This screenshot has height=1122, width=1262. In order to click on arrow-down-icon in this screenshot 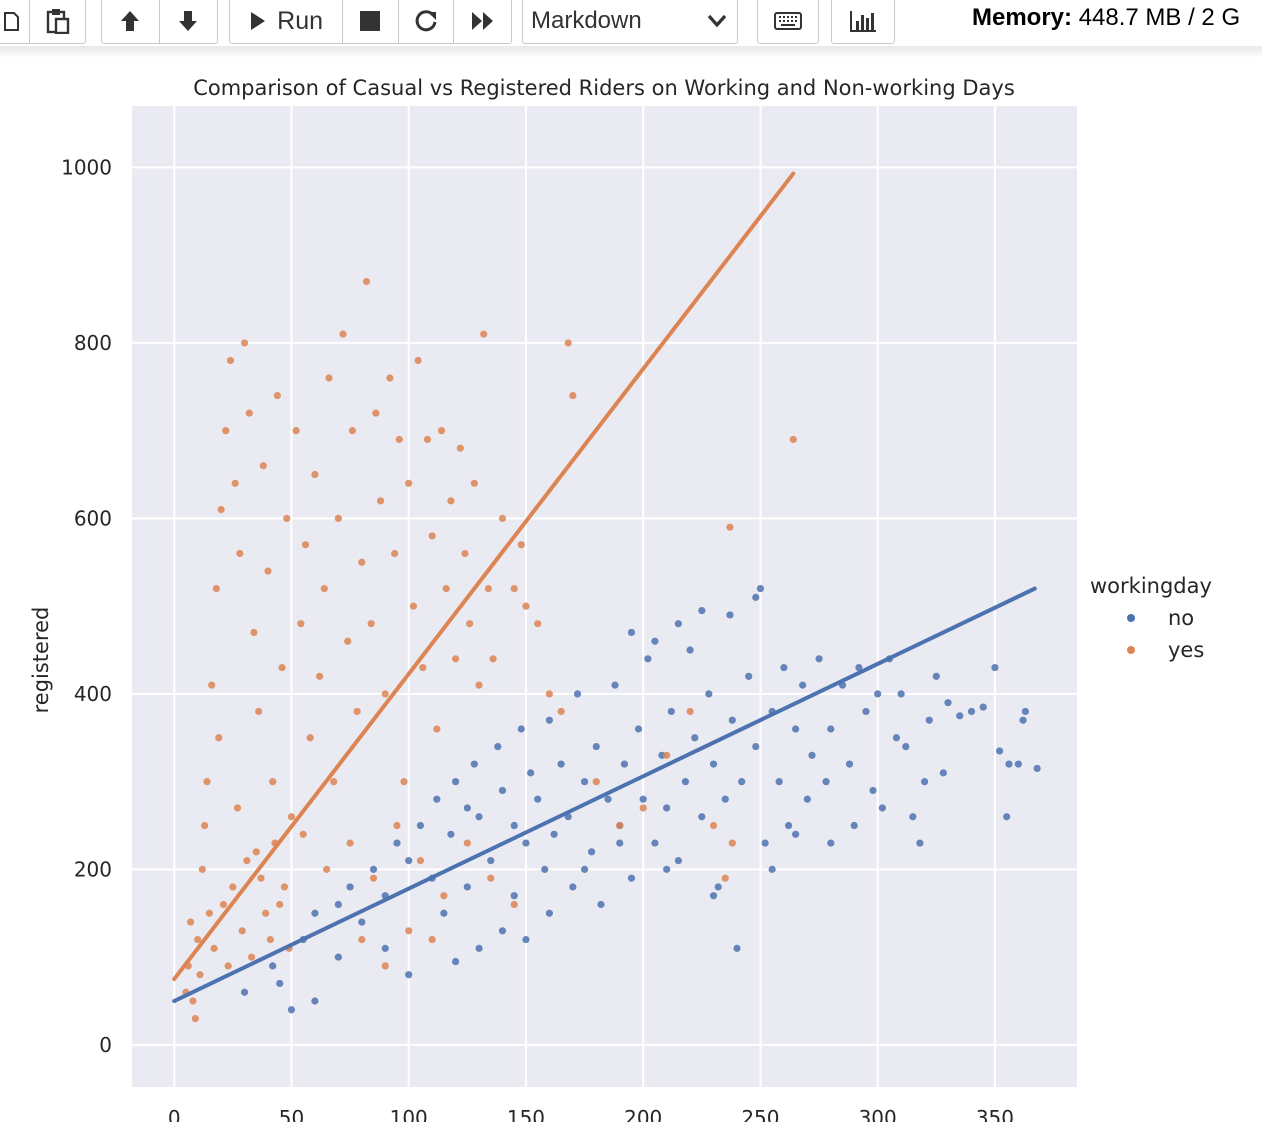, I will do `click(189, 21)`.